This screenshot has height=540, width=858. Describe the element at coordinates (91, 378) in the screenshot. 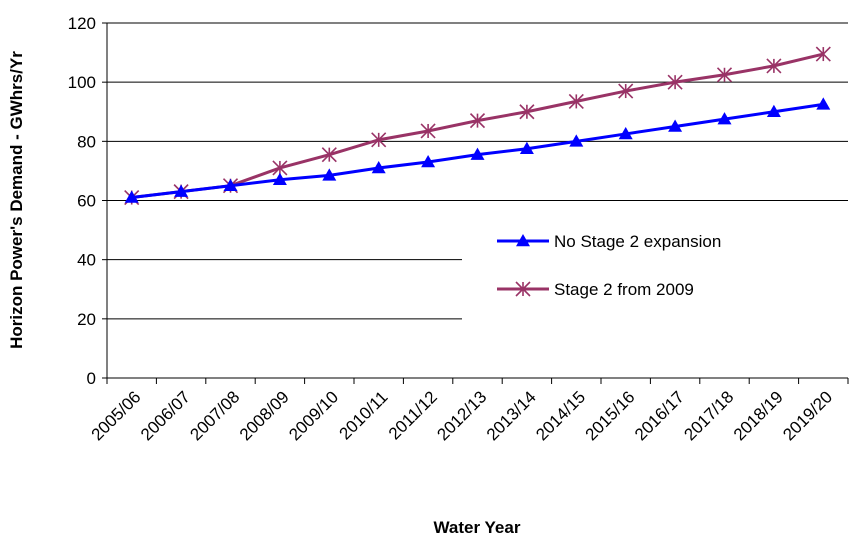

I see `y-tick-label: 0` at that location.